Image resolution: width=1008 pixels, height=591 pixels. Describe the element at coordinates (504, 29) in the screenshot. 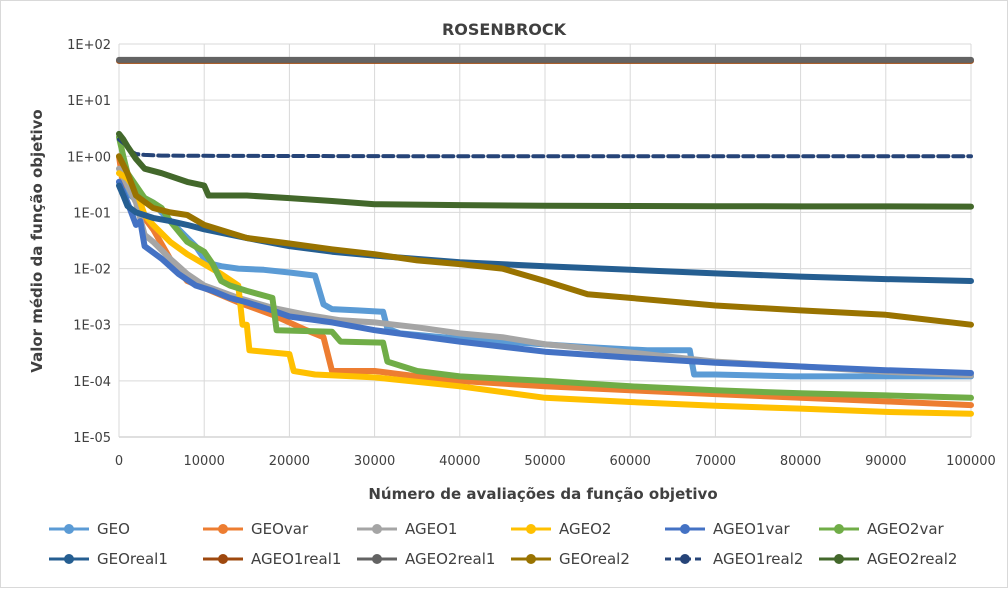

I see `chart-title: ROSENBROCK` at that location.